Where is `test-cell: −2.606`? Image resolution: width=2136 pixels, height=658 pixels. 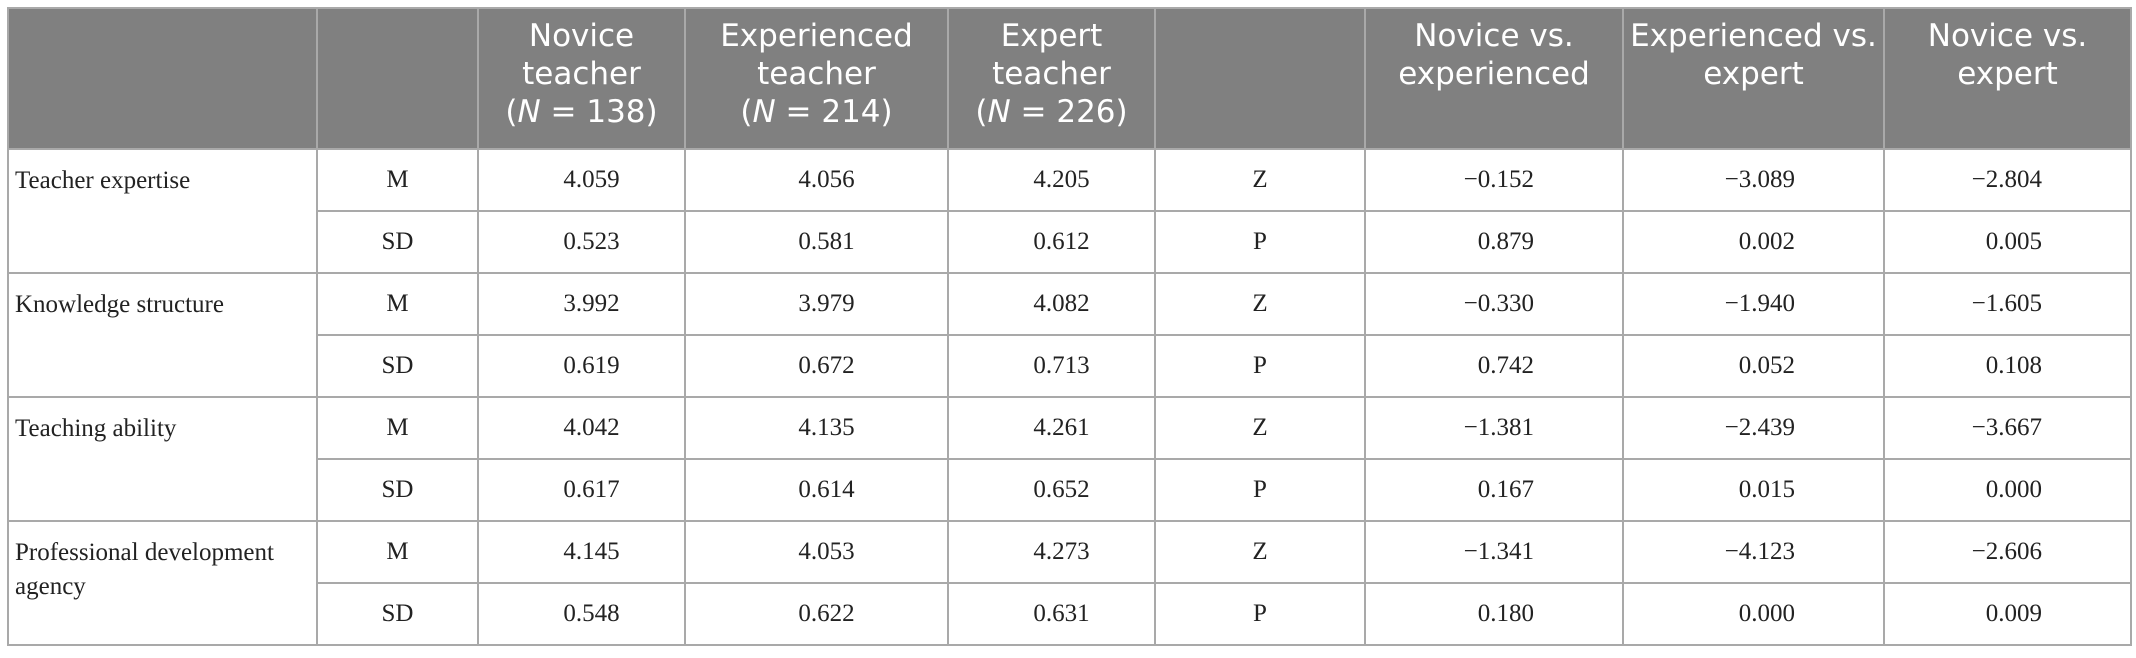 test-cell: −2.606 is located at coordinates (2007, 552).